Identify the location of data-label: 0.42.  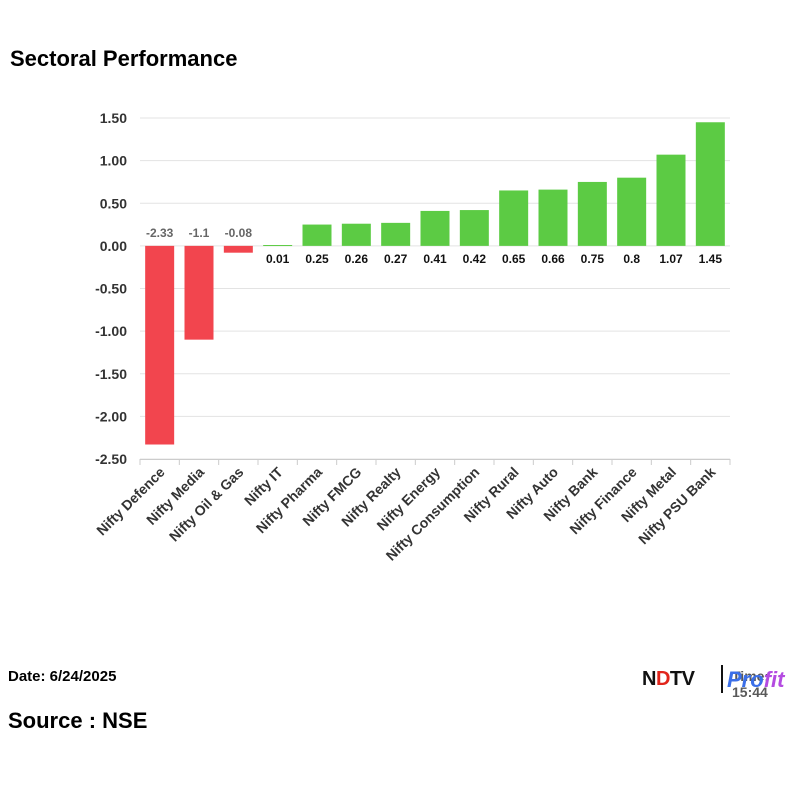
(475, 259).